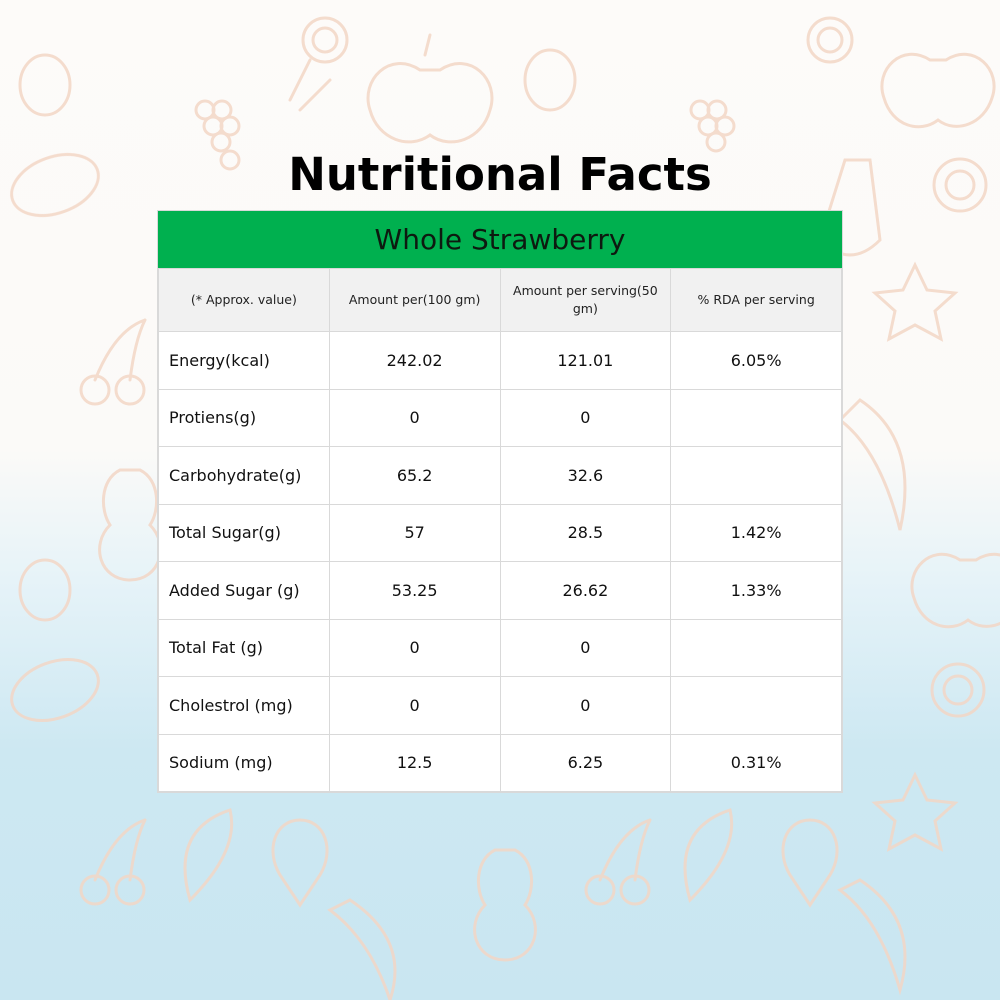 The height and width of the screenshot is (1000, 1000). I want to click on amount-per-serving: 28.5, so click(585, 532).